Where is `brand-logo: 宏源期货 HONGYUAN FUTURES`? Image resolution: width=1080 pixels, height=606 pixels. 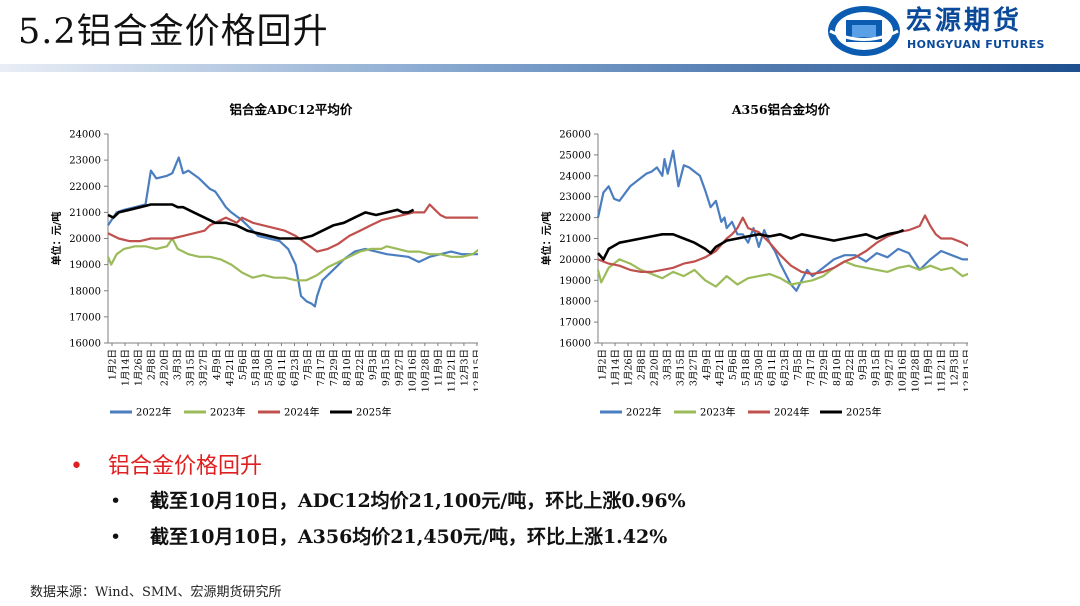 brand-logo: 宏源期货 HONGYUAN FUTURES is located at coordinates (951, 31).